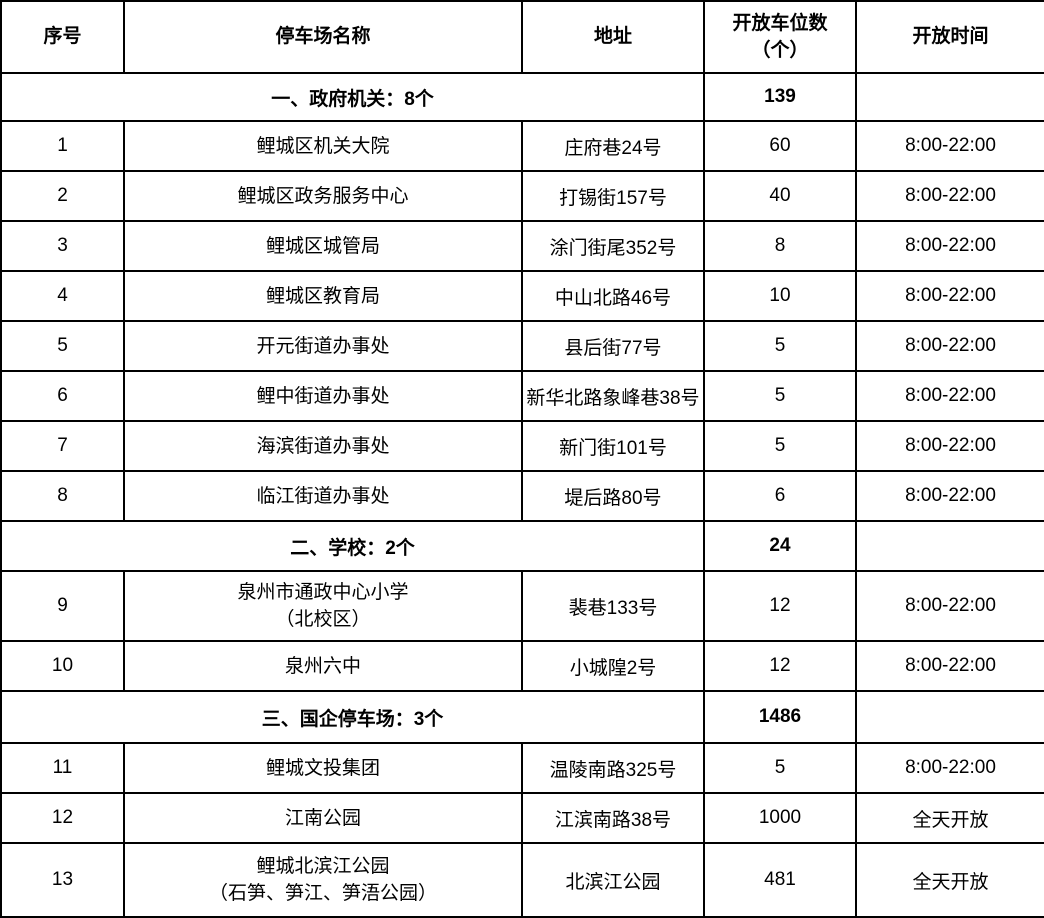  What do you see at coordinates (780, 97) in the screenshot?
I see `section-total: 139` at bounding box center [780, 97].